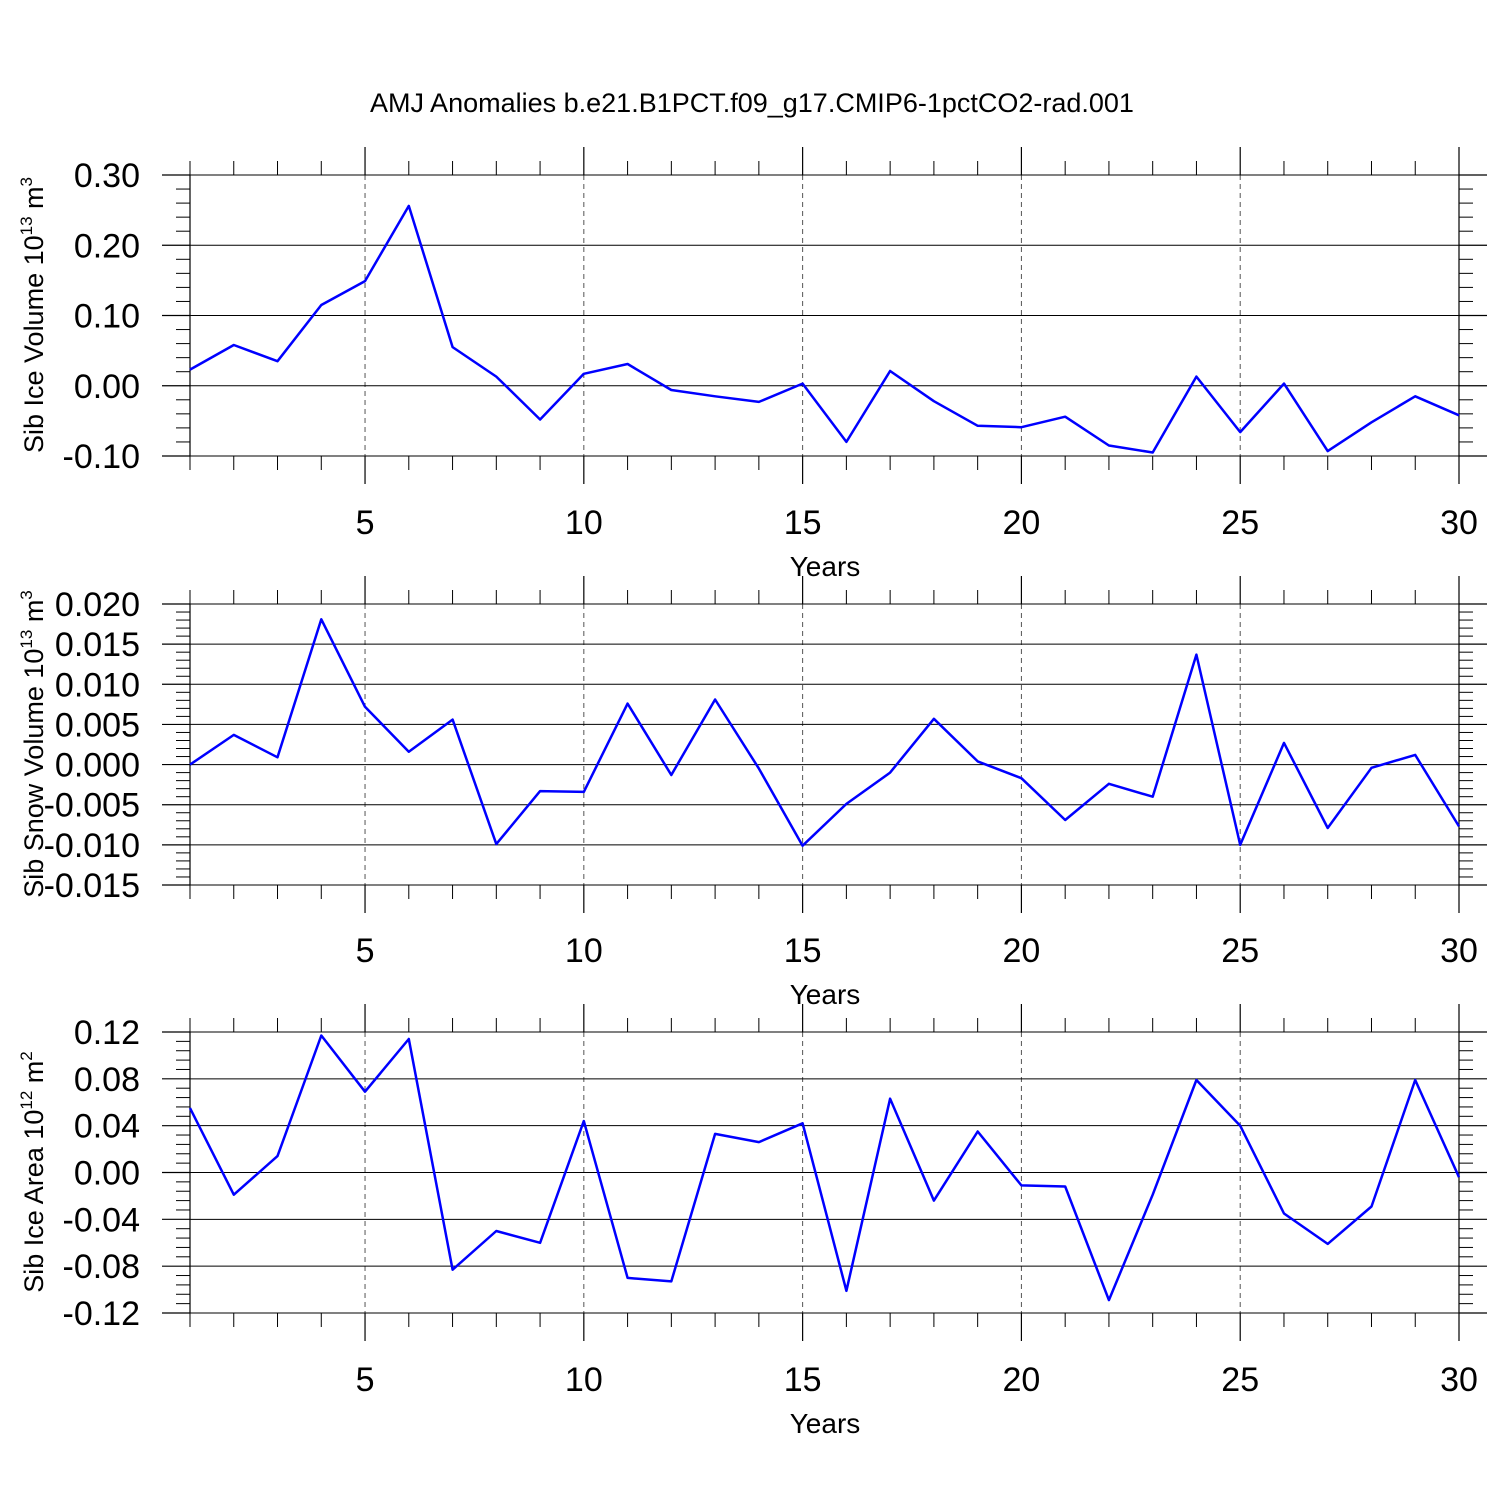 Image resolution: width=1500 pixels, height=1505 pixels. Describe the element at coordinates (97, 725) in the screenshot. I see `y-tick-label: 0.005` at that location.